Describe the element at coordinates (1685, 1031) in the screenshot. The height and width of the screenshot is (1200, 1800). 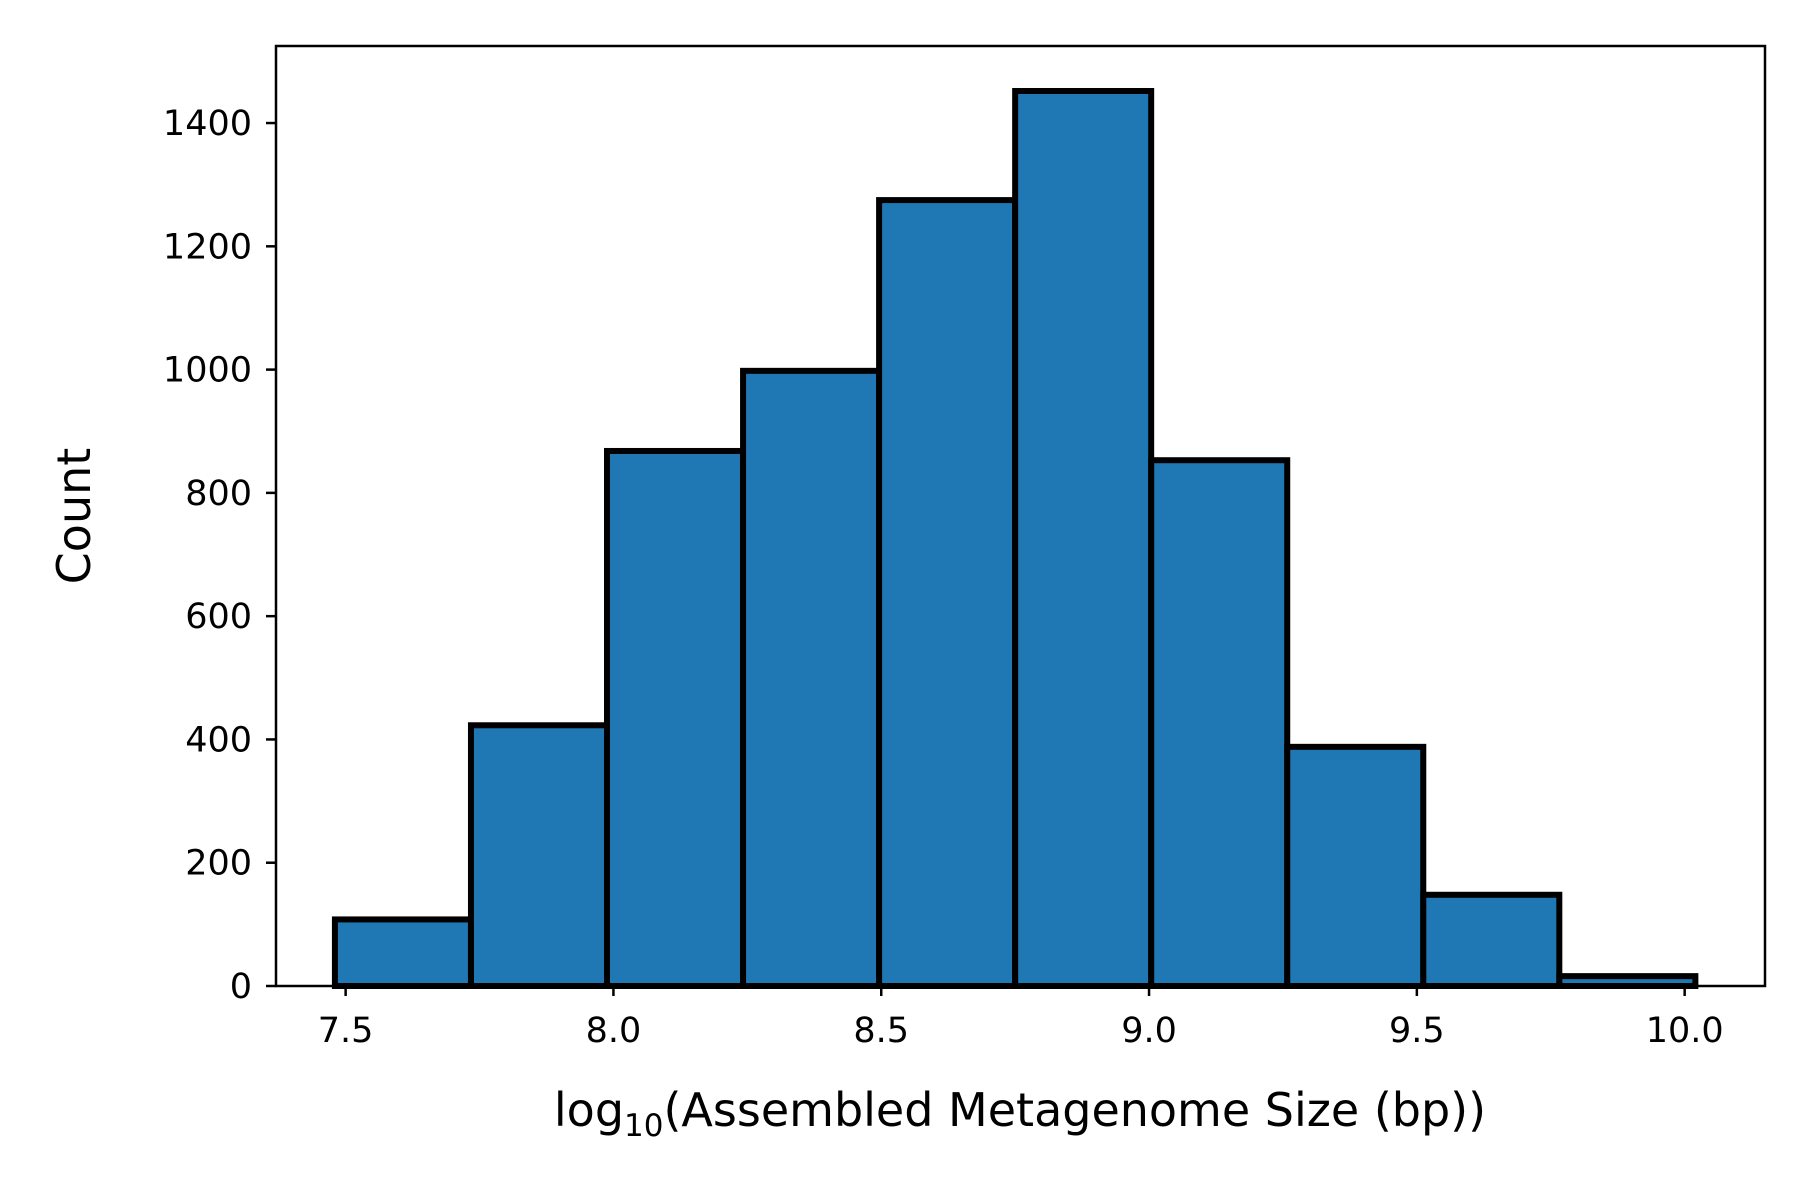
I see `x-tick-label: 10.0` at that location.